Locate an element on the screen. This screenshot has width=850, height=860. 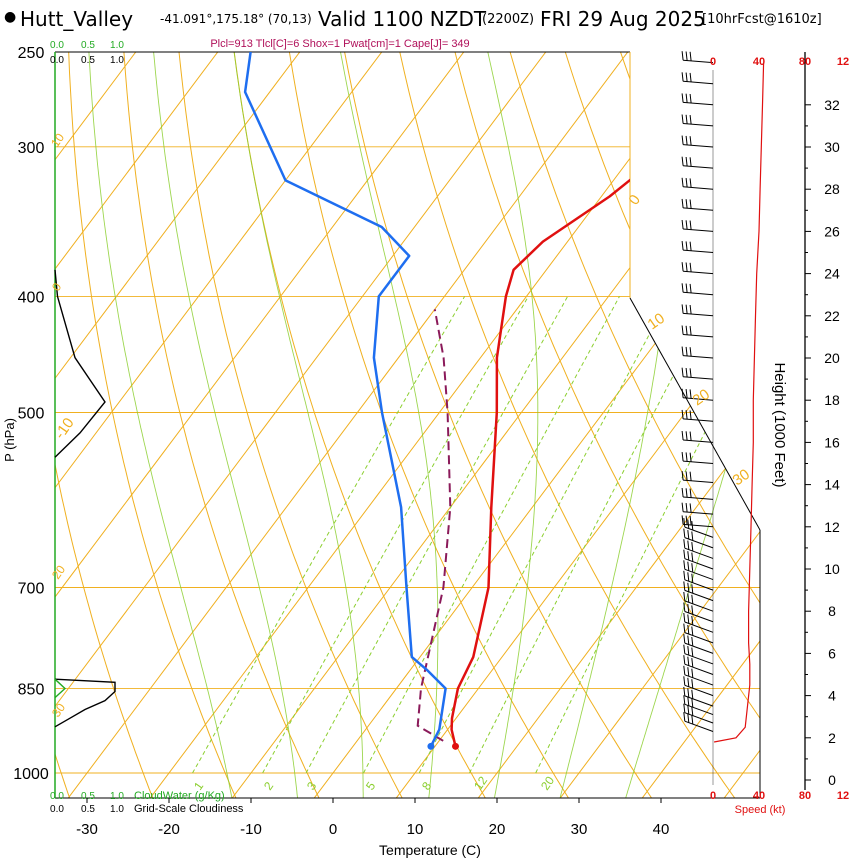
pressure-tick-label: 300 is located at coordinates (31, 148).